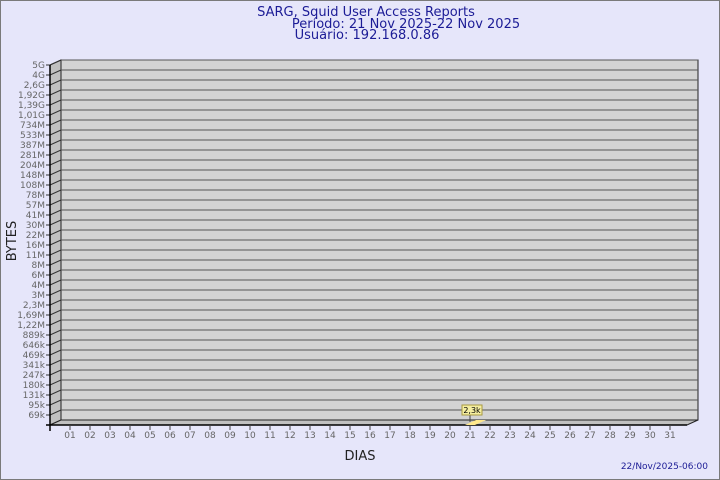 This screenshot has height=480, width=720. What do you see at coordinates (32, 126) in the screenshot?
I see `y-tick-label: 734M` at bounding box center [32, 126].